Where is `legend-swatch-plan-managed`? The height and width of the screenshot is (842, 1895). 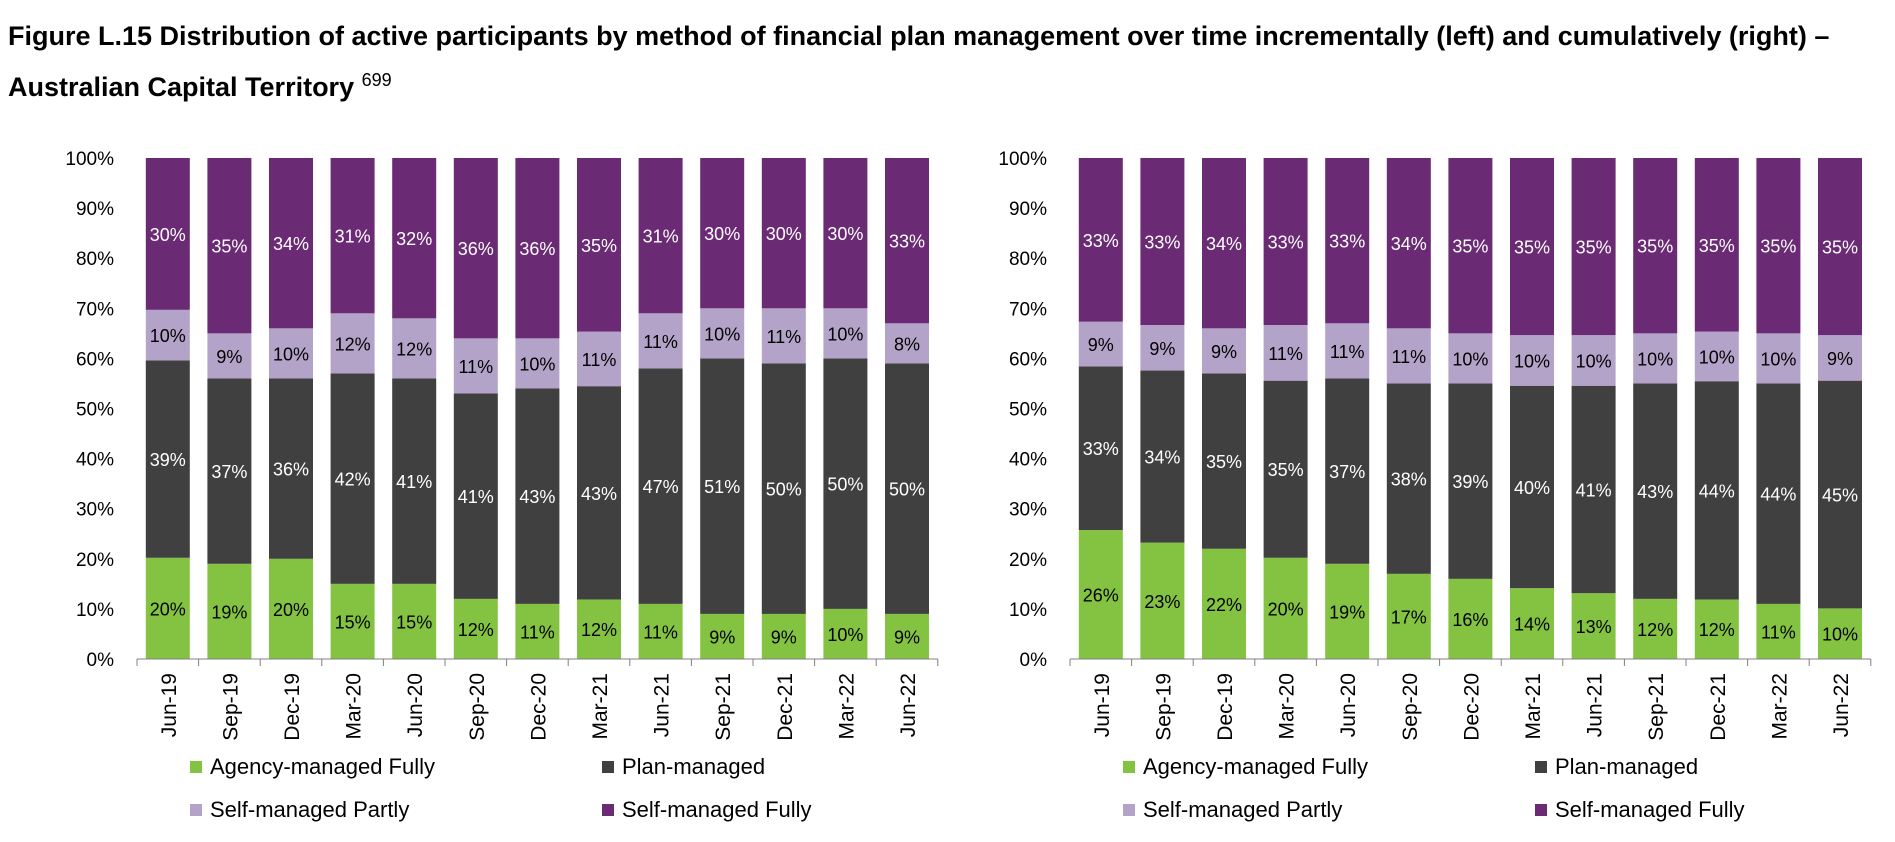 legend-swatch-plan-managed is located at coordinates (1541, 767).